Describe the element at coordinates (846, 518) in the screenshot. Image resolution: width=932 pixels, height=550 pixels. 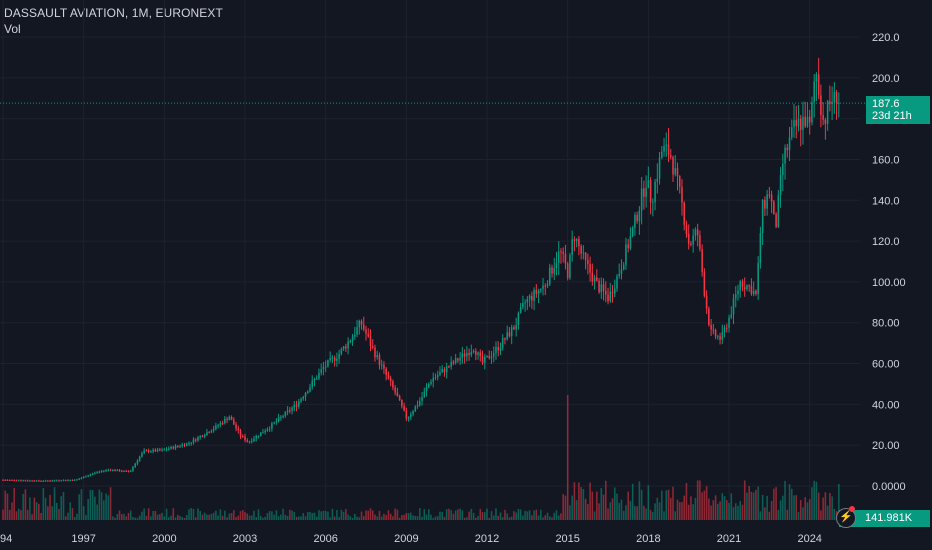
I see `lightning-icon: ⚡` at that location.